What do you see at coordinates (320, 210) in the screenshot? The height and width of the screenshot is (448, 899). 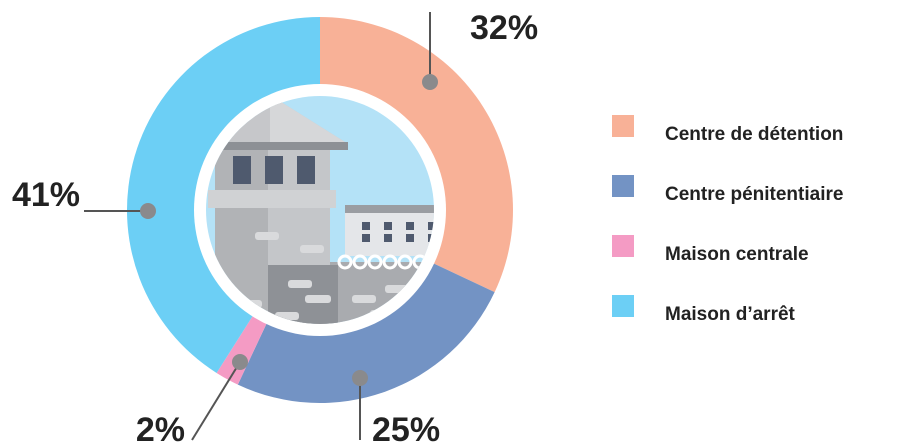 I see `prison-illustration` at bounding box center [320, 210].